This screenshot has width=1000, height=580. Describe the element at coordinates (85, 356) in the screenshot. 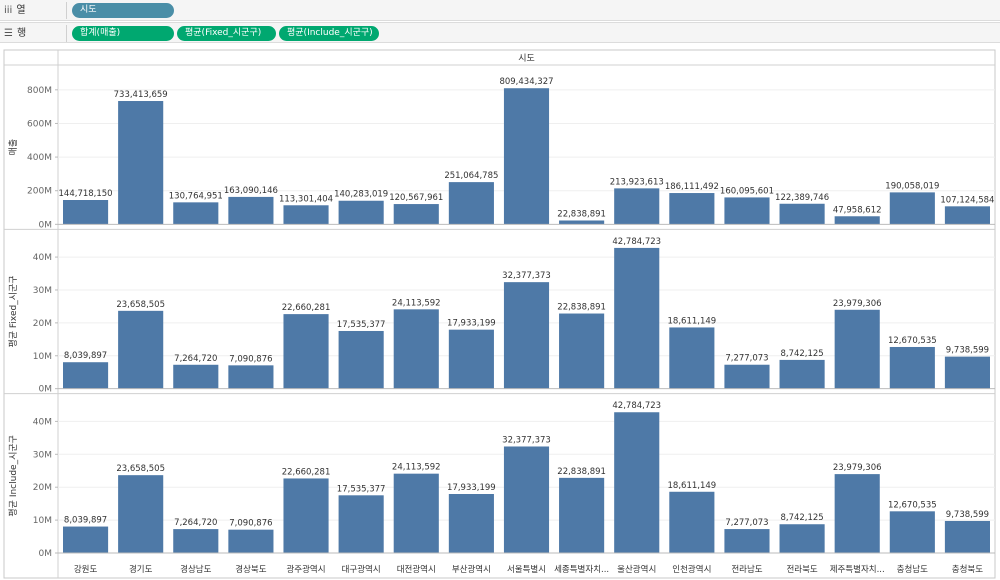

I see `data-label: 8,039,897` at that location.